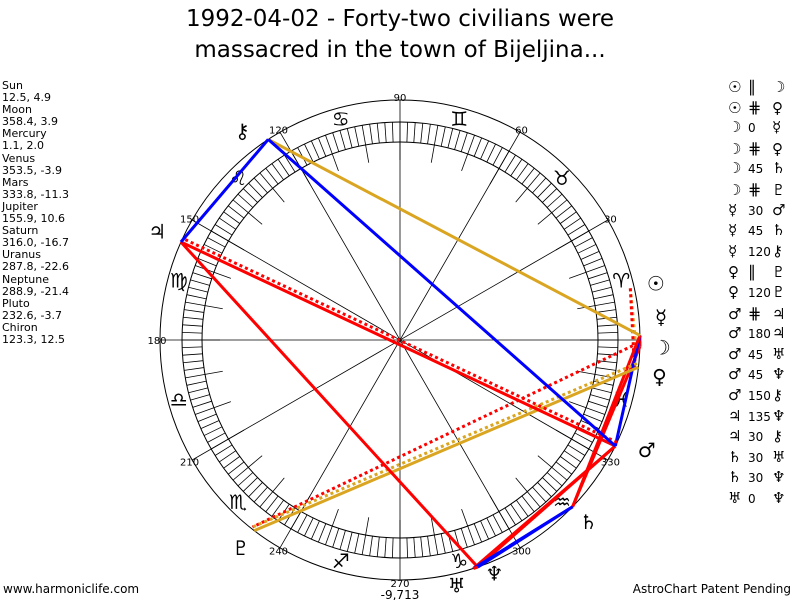  What do you see at coordinates (711, 589) in the screenshot?
I see `patent-notice: AstroChart Patent Pending` at bounding box center [711, 589].